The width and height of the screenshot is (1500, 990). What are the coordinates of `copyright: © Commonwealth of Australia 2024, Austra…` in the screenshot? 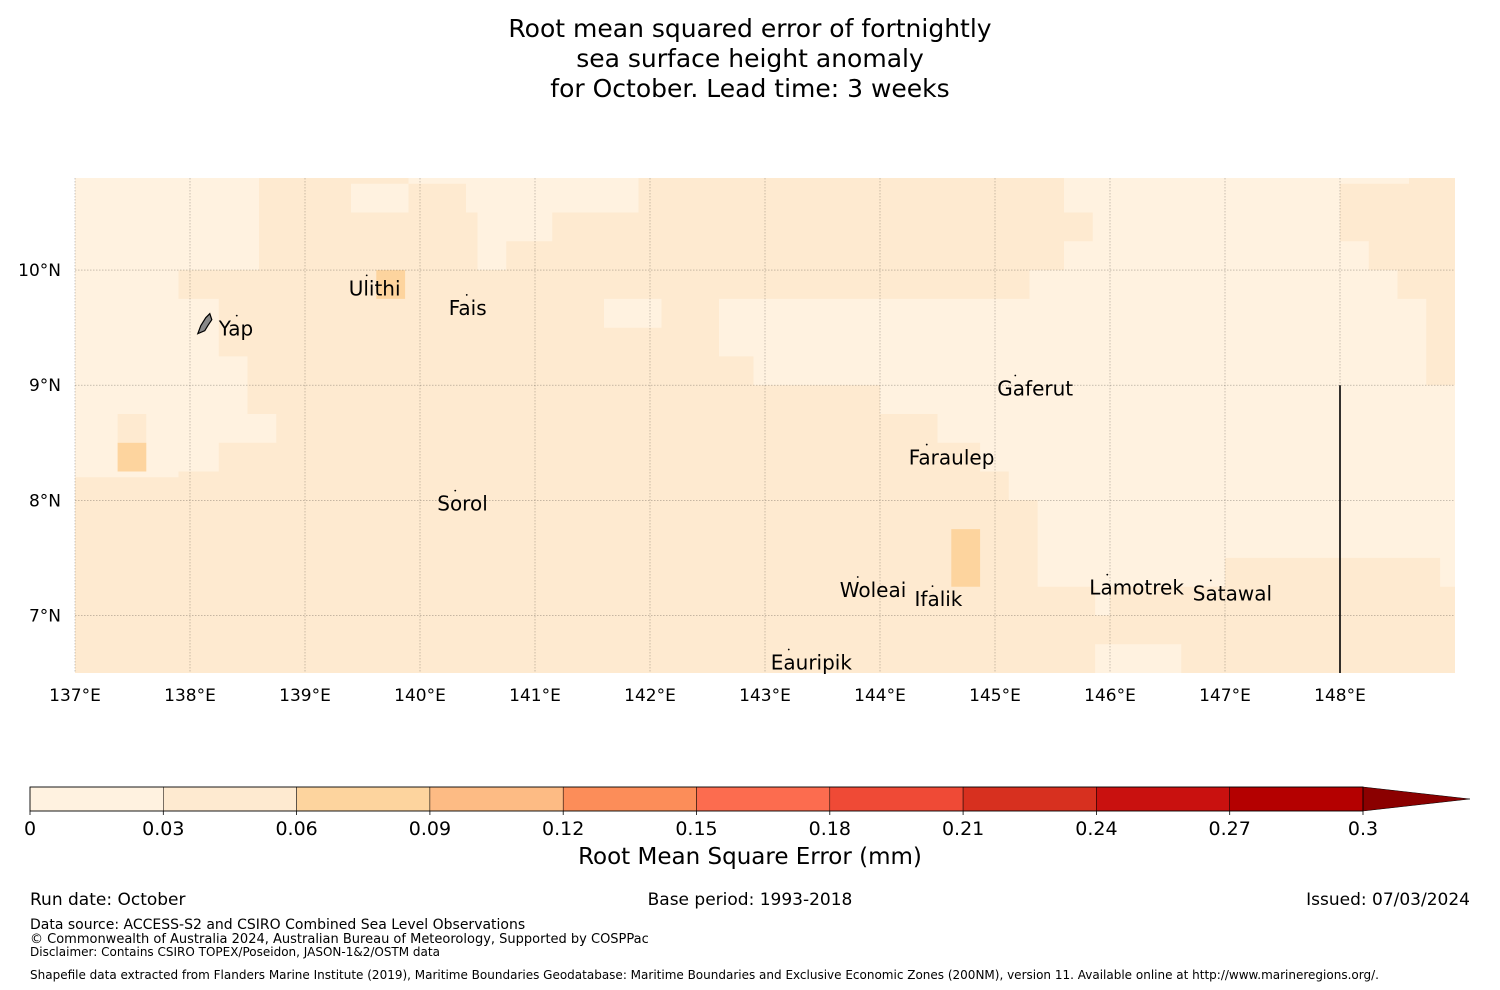 It's located at (339, 939).